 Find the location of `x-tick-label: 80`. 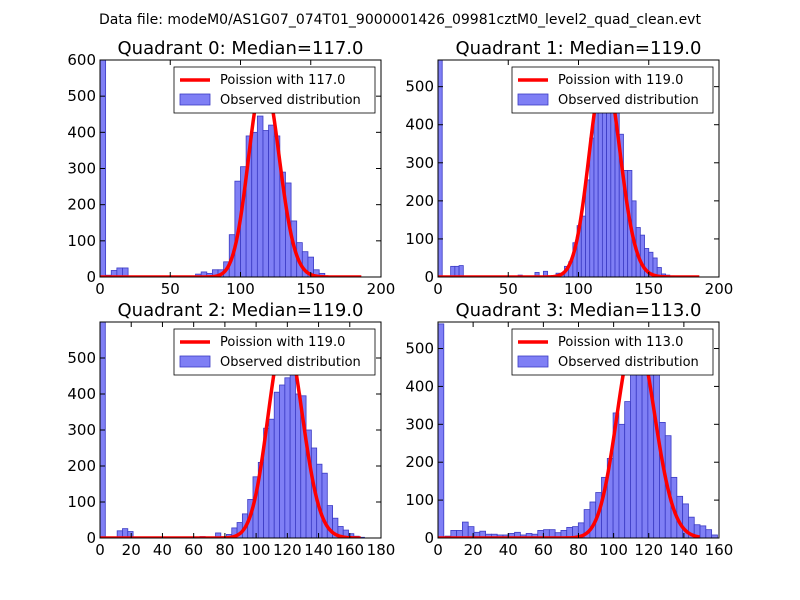

x-tick-label: 80 is located at coordinates (224, 550).